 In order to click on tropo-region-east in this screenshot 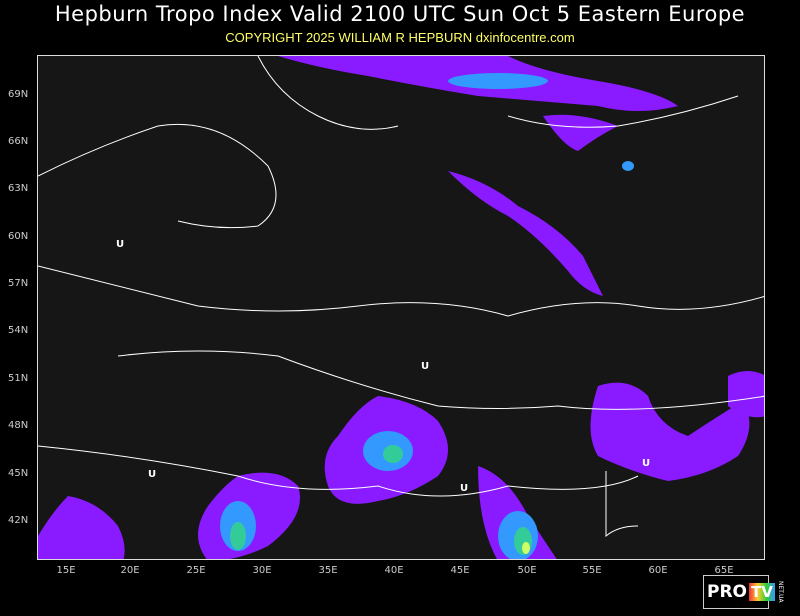, I will do `click(670, 431)`.